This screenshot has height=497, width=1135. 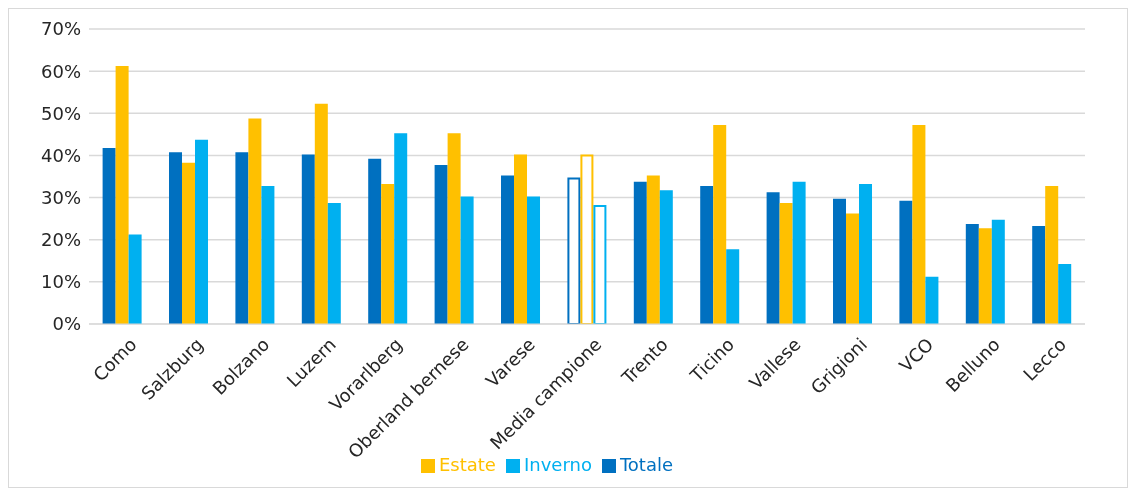 What do you see at coordinates (66, 324) in the screenshot?
I see `y-tick-label: 0%` at bounding box center [66, 324].